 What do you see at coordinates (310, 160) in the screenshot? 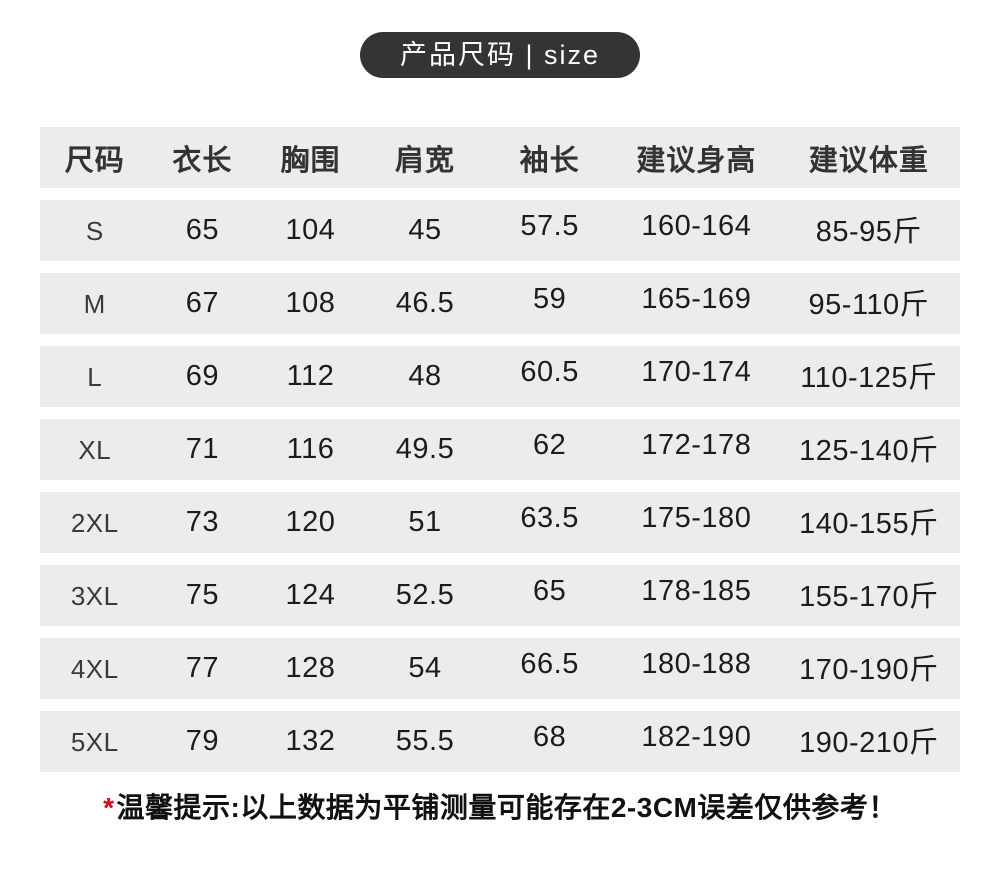
I see `header-cell-chest: 胸围` at bounding box center [310, 160].